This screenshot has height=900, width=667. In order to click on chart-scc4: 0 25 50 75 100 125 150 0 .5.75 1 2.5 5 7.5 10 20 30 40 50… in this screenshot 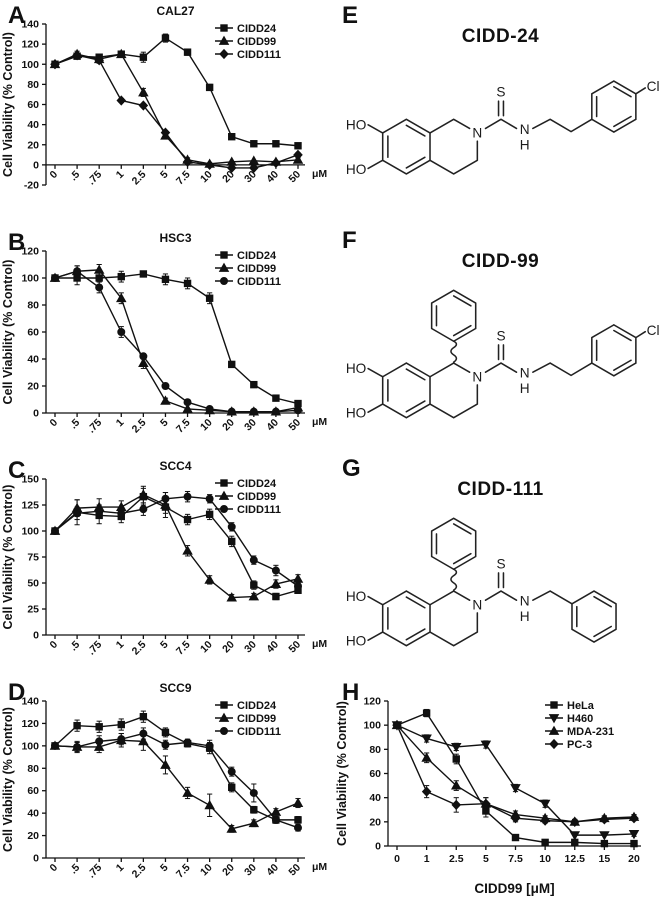, I will do `click(164, 558)`.